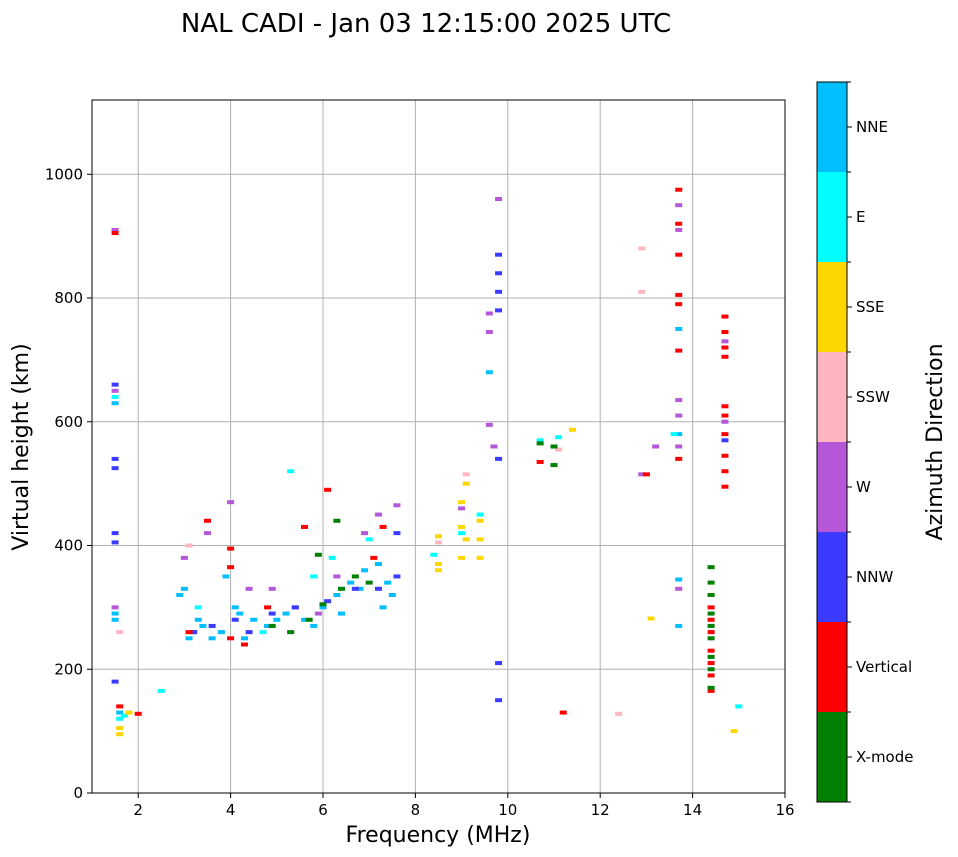  What do you see at coordinates (860, 217) in the screenshot?
I see `colorbar-tick-label: E` at bounding box center [860, 217].